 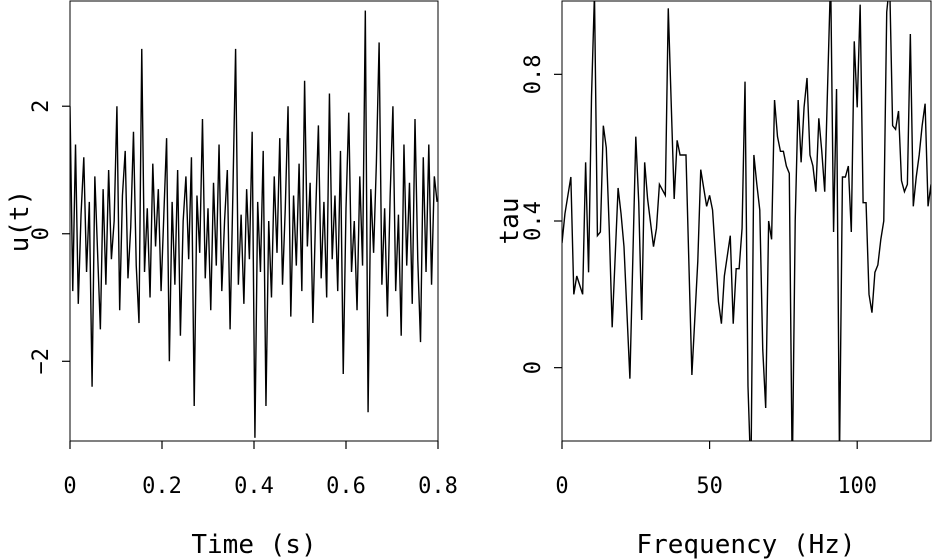 I want to click on left-x-tick-label: 0.8, so click(x=438, y=486).